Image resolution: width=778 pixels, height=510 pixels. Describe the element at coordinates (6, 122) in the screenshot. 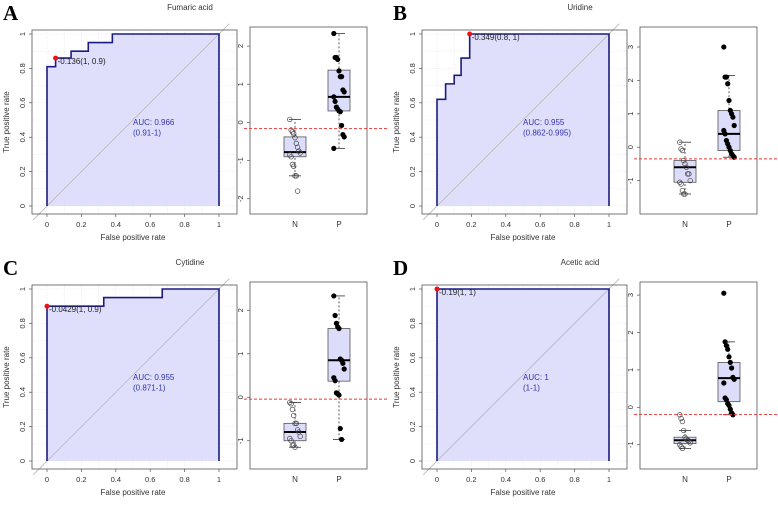

I see `y-axis-label: True positive rate` at that location.